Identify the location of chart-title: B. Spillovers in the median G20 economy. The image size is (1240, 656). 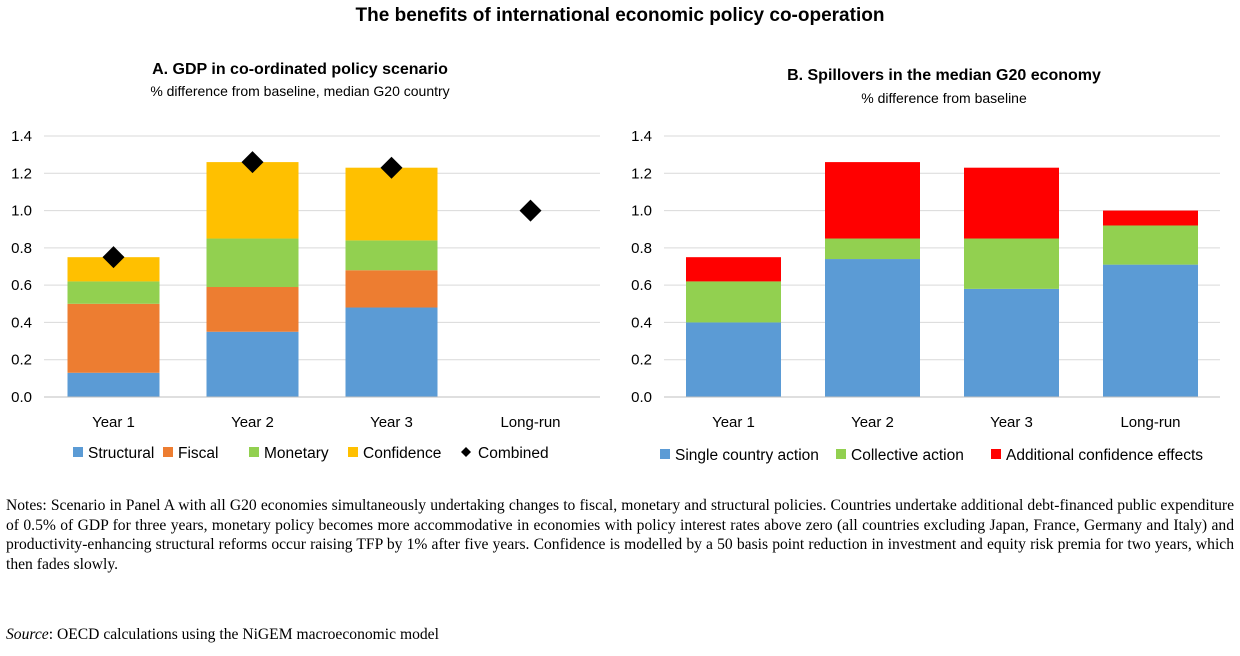
(944, 75).